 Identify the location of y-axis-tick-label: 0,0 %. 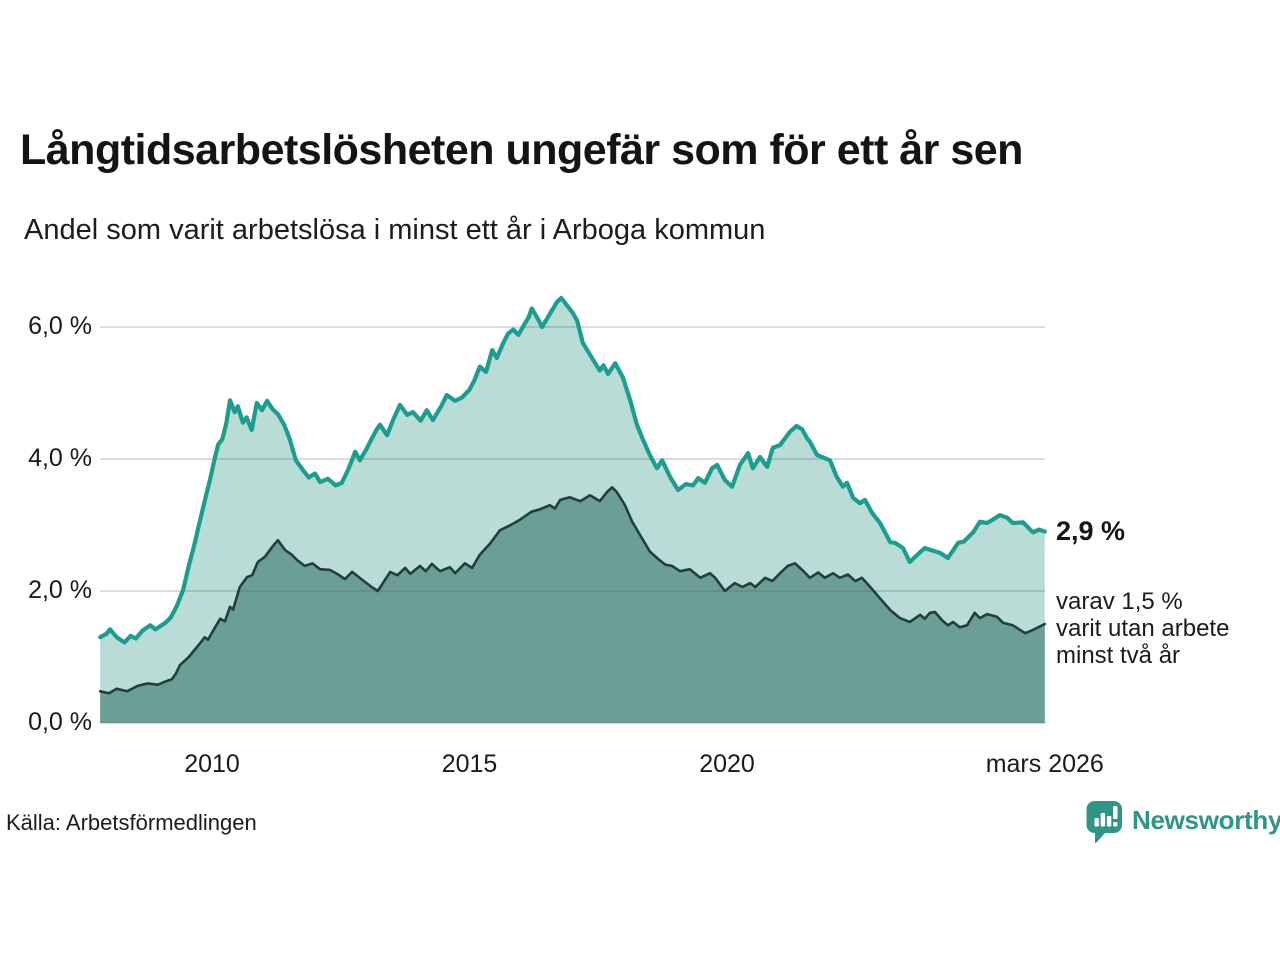
(60, 722).